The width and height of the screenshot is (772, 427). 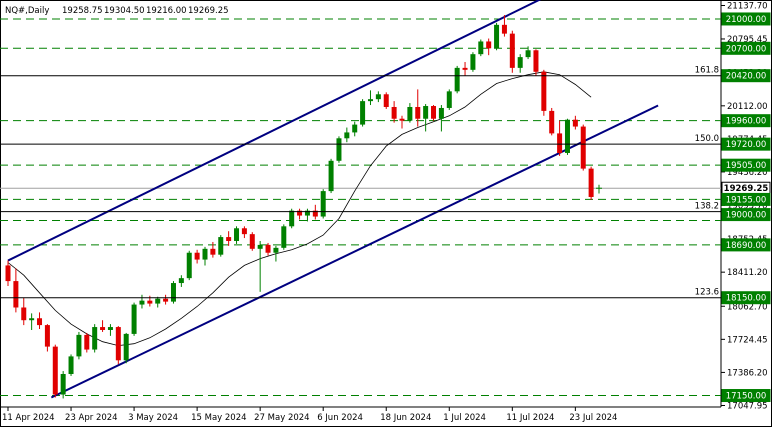 What do you see at coordinates (593, 418) in the screenshot?
I see `time-tick-label: 23 Jul 2024` at bounding box center [593, 418].